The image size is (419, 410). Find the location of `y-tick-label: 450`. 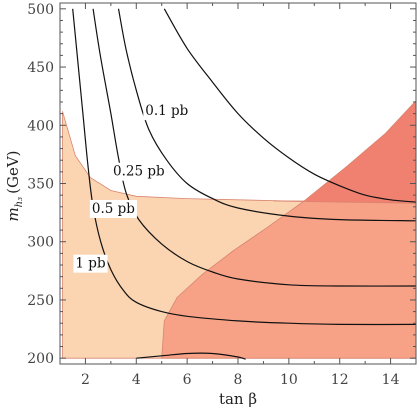

y-tick-label: 450 is located at coordinates (40, 68).